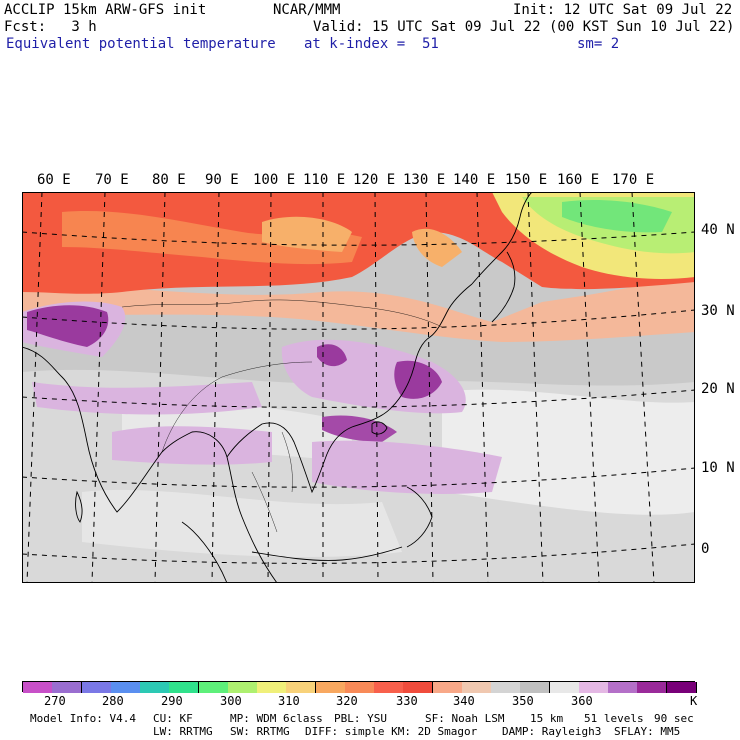  I want to click on theta-e-warm-transition, so click(358, 307).